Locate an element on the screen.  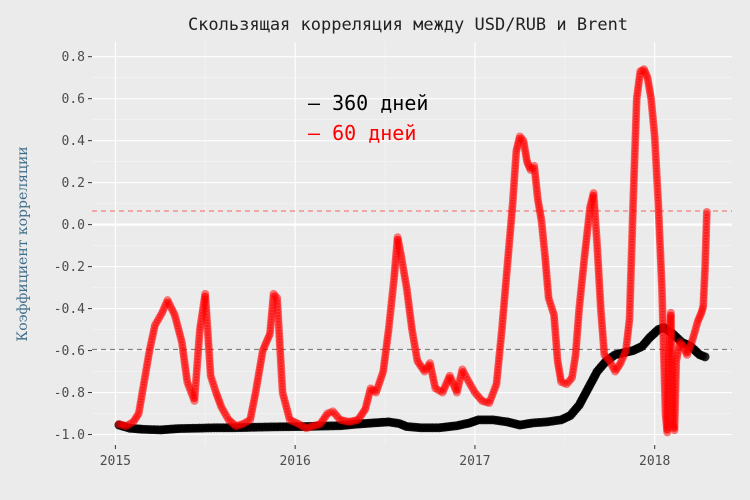
legend-entry-60: – 60 дней is located at coordinates (362, 133).